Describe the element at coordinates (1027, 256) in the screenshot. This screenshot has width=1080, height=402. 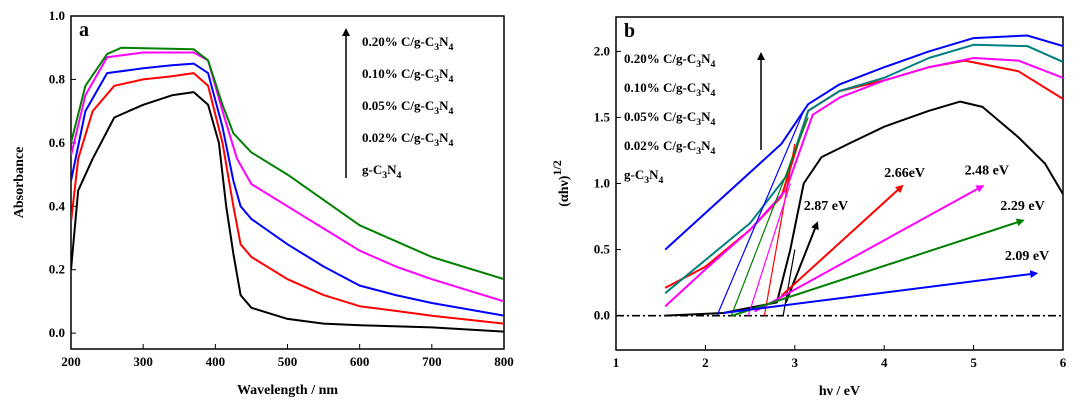
I see `bandgap-label: 2.09 eV` at that location.